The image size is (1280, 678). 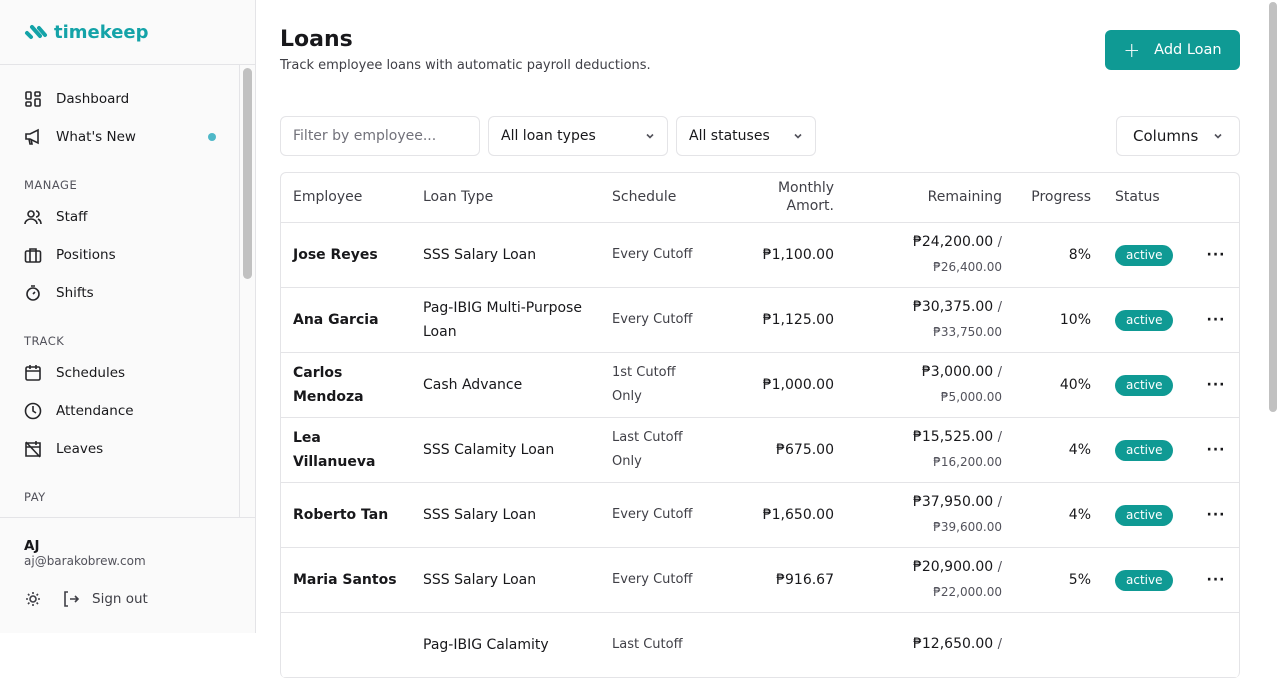 What do you see at coordinates (33, 411) in the screenshot?
I see `clock-icon` at bounding box center [33, 411].